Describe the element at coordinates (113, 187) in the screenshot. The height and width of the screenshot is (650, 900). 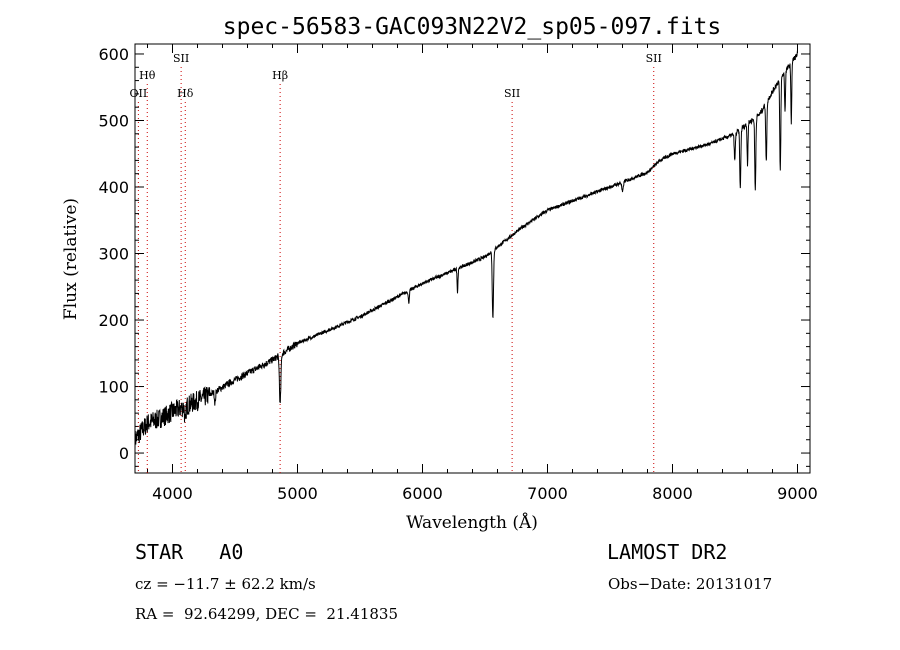
I see `y-tick-label: 400` at that location.